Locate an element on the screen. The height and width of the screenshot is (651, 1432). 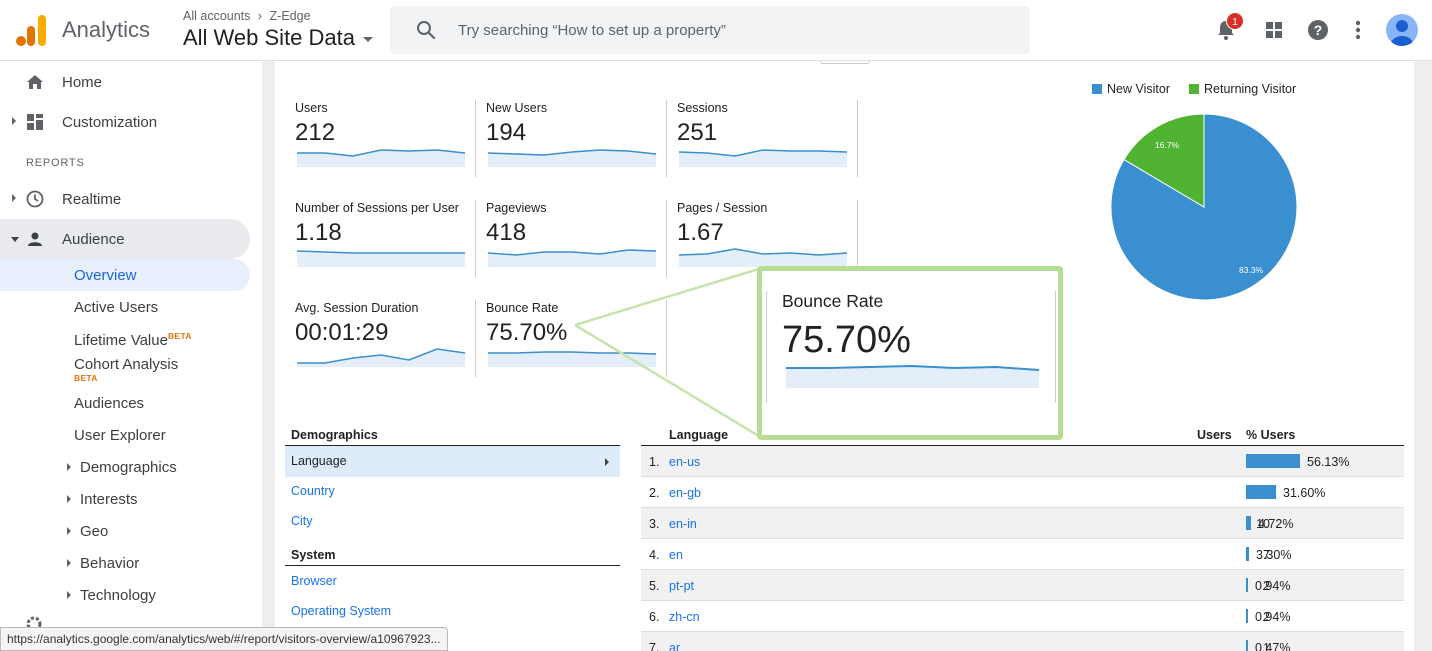
search-box is located at coordinates (710, 30).